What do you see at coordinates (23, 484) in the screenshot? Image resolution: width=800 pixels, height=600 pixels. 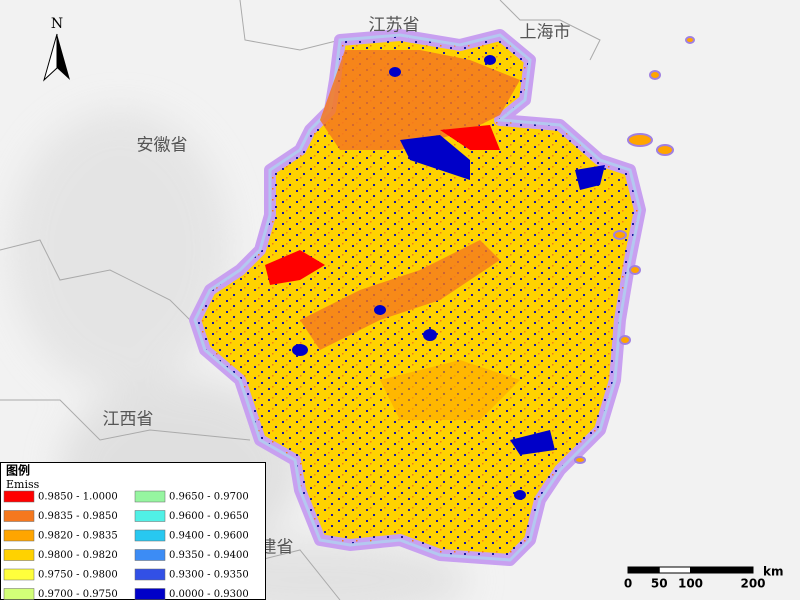 I see `legend-field: Emiss` at bounding box center [23, 484].